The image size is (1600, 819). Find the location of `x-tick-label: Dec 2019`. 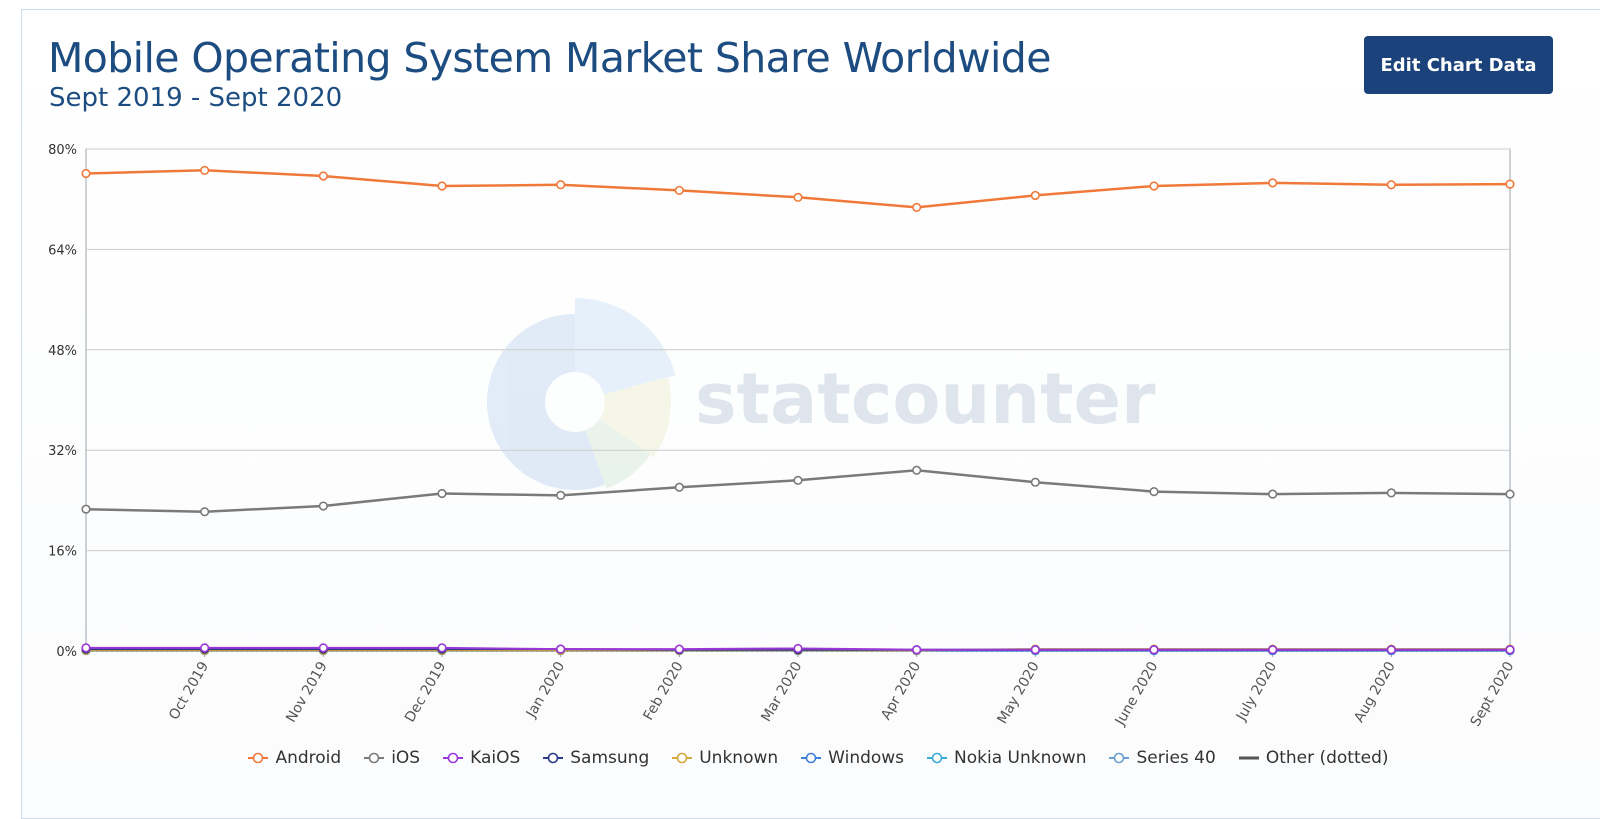

x-tick-label: Dec 2019 is located at coordinates (425, 692).